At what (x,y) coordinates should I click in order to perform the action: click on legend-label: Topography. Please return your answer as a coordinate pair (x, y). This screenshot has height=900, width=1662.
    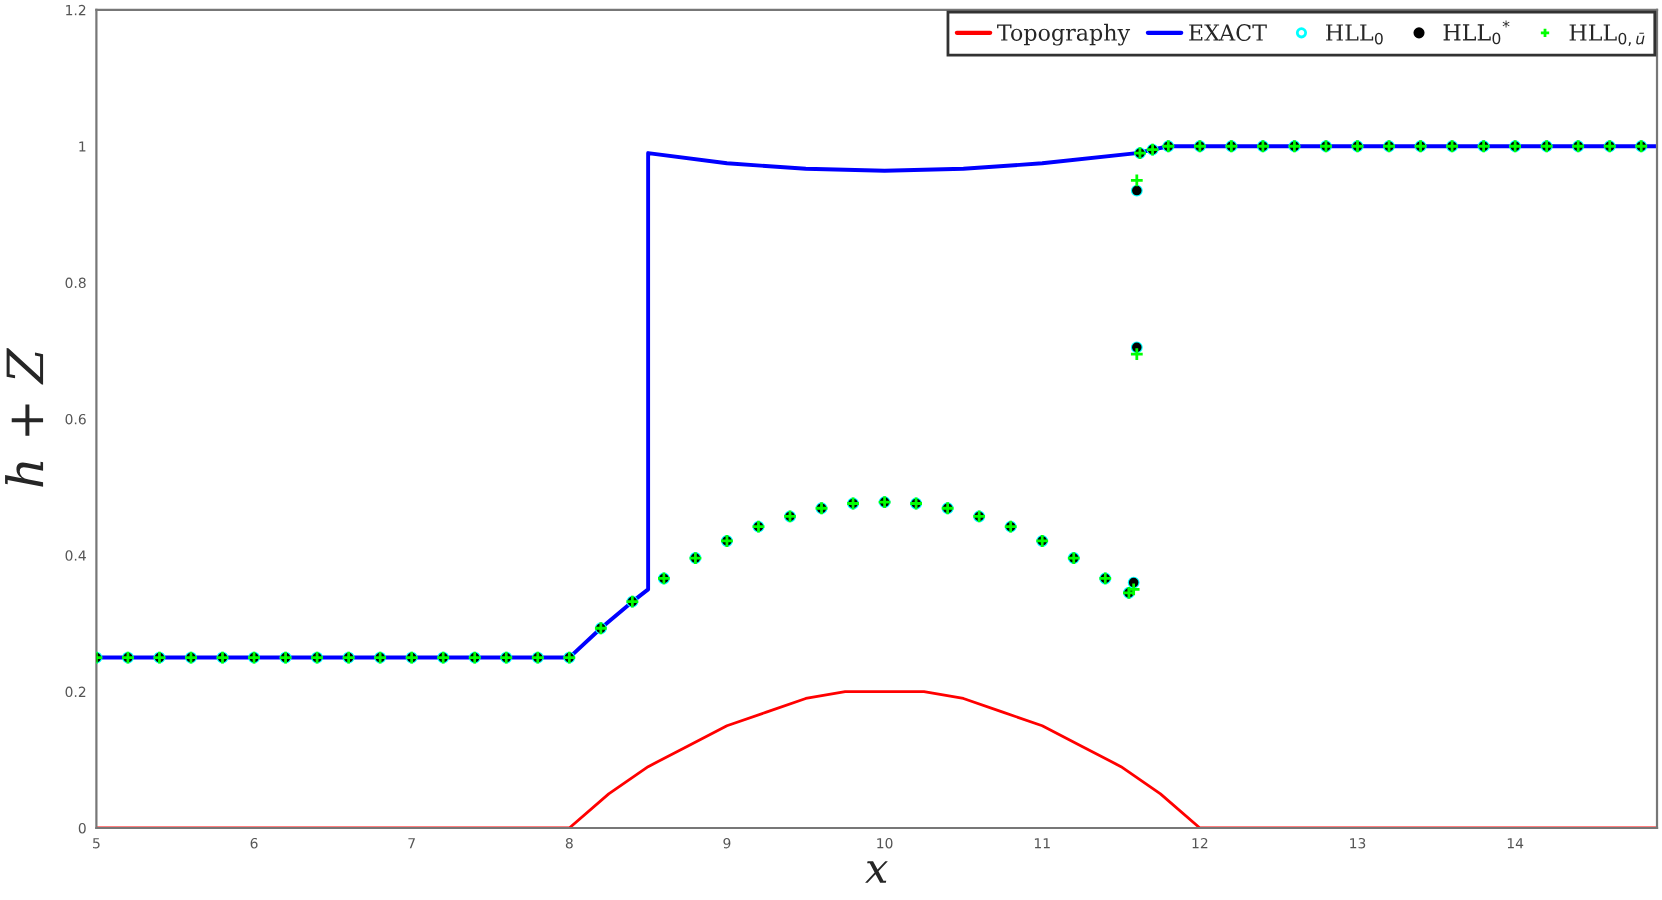
    Looking at the image, I should click on (1064, 34).